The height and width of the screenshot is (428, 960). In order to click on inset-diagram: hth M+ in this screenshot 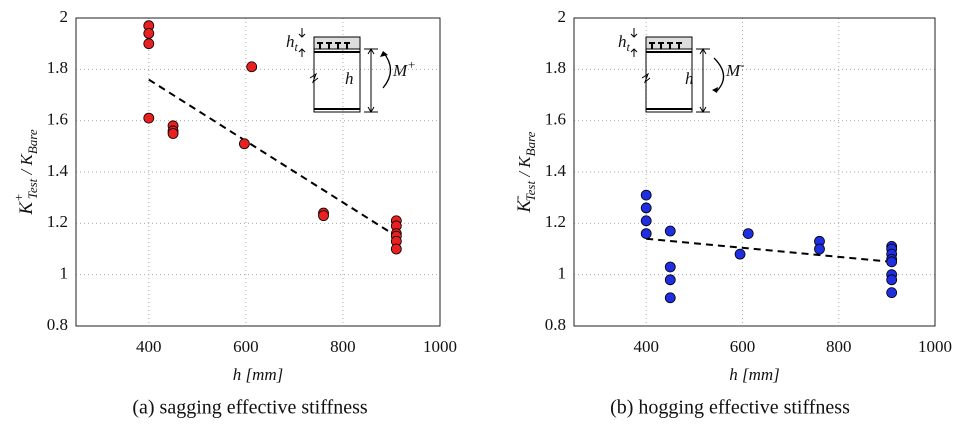, I will do `click(351, 70)`.